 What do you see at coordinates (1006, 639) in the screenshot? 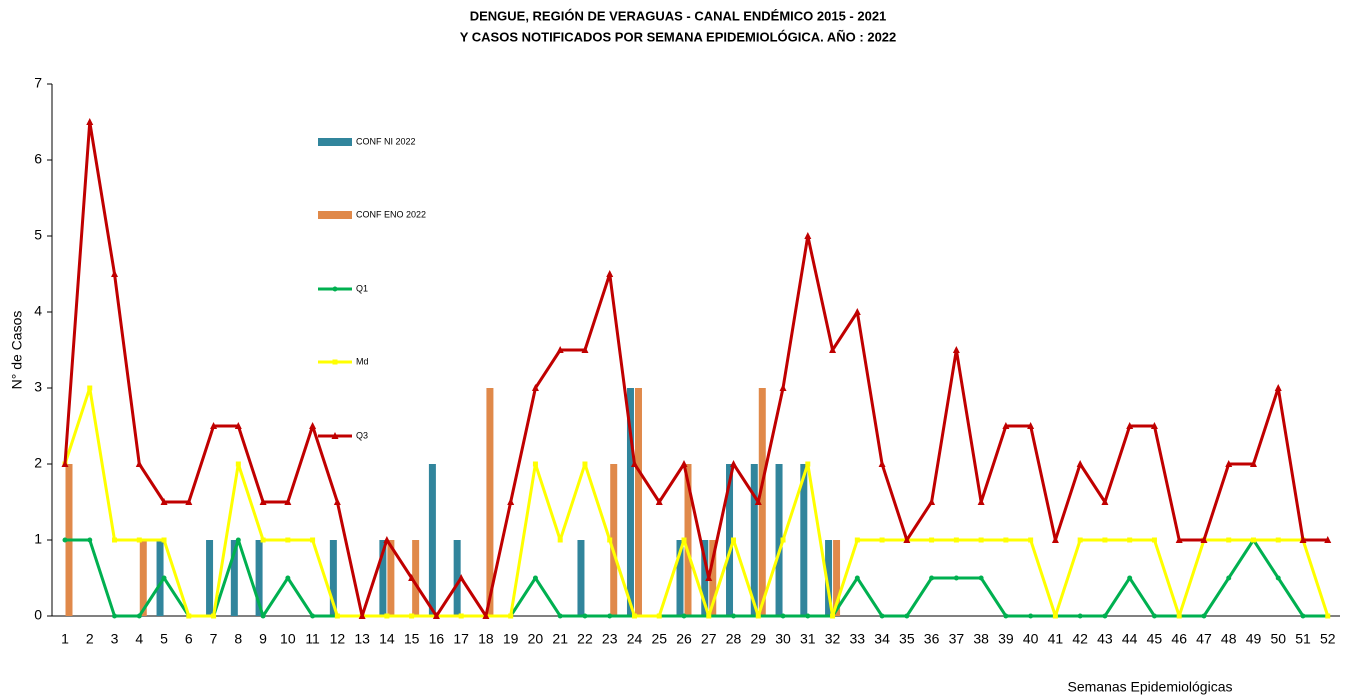
I see `x-tick-label: 39` at bounding box center [1006, 639].